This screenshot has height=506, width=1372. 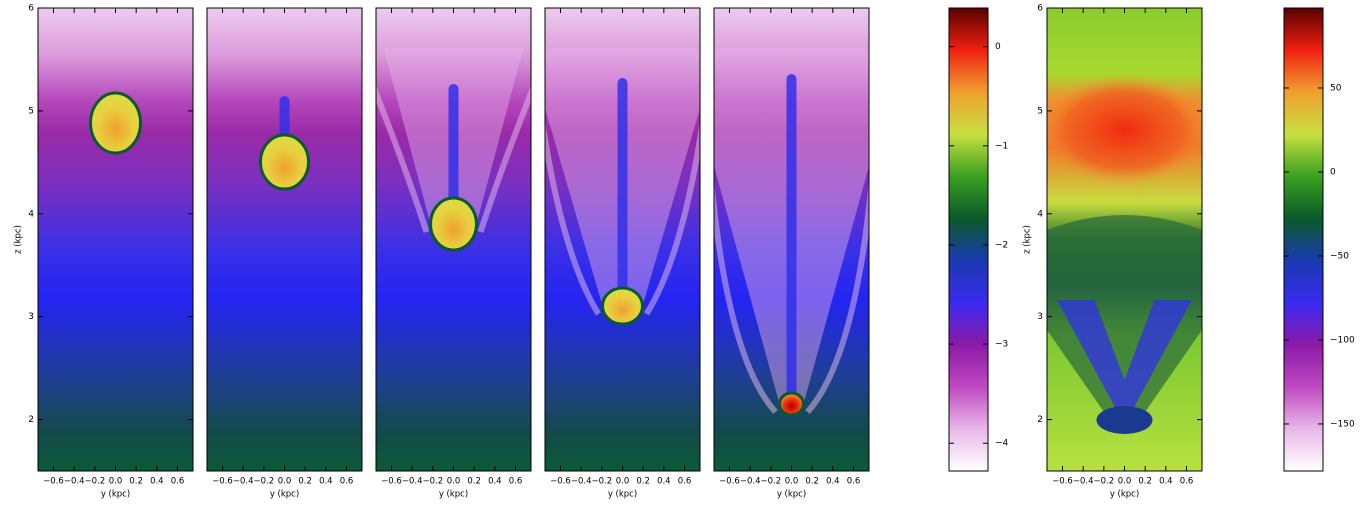 What do you see at coordinates (1339, 256) in the screenshot?
I see `colorbar-tick-label: −50` at bounding box center [1339, 256].